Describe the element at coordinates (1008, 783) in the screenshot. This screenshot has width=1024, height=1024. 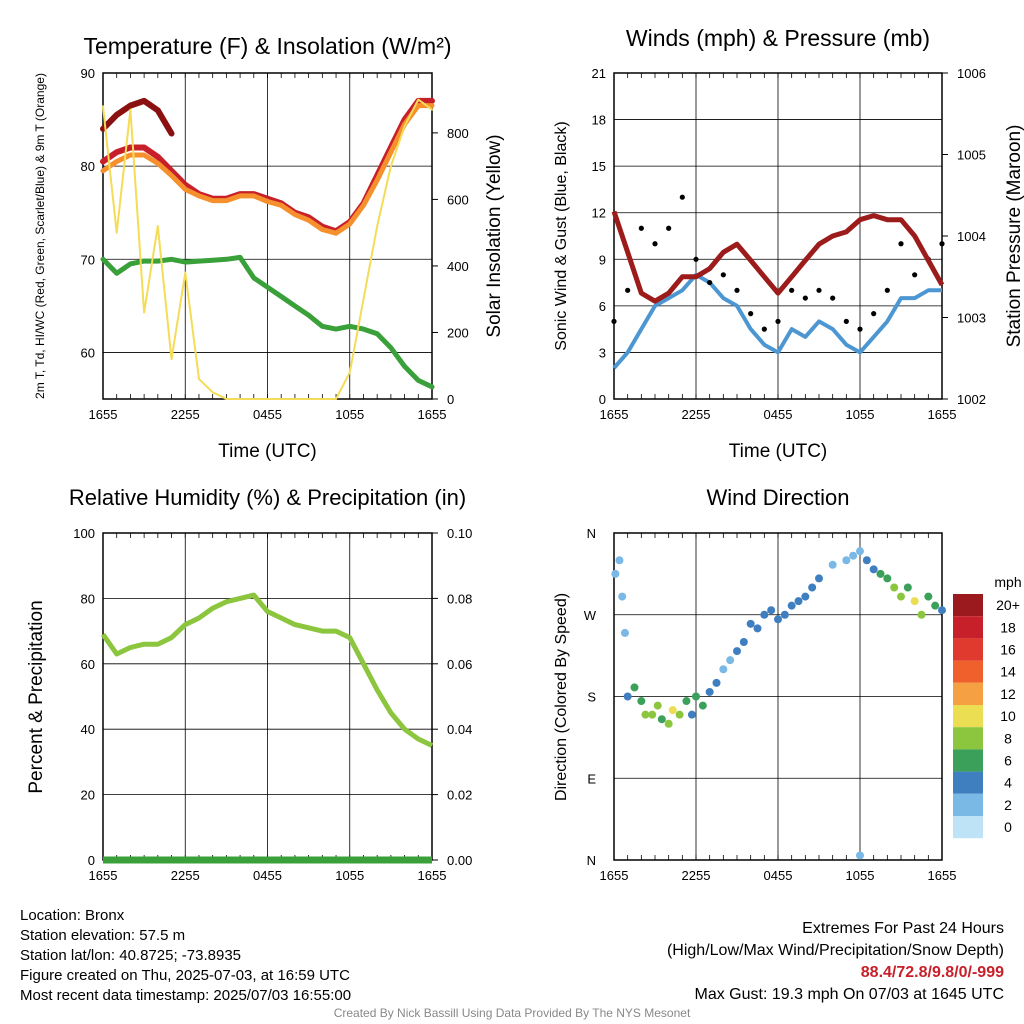
I see `colorbar-label: 4` at that location.